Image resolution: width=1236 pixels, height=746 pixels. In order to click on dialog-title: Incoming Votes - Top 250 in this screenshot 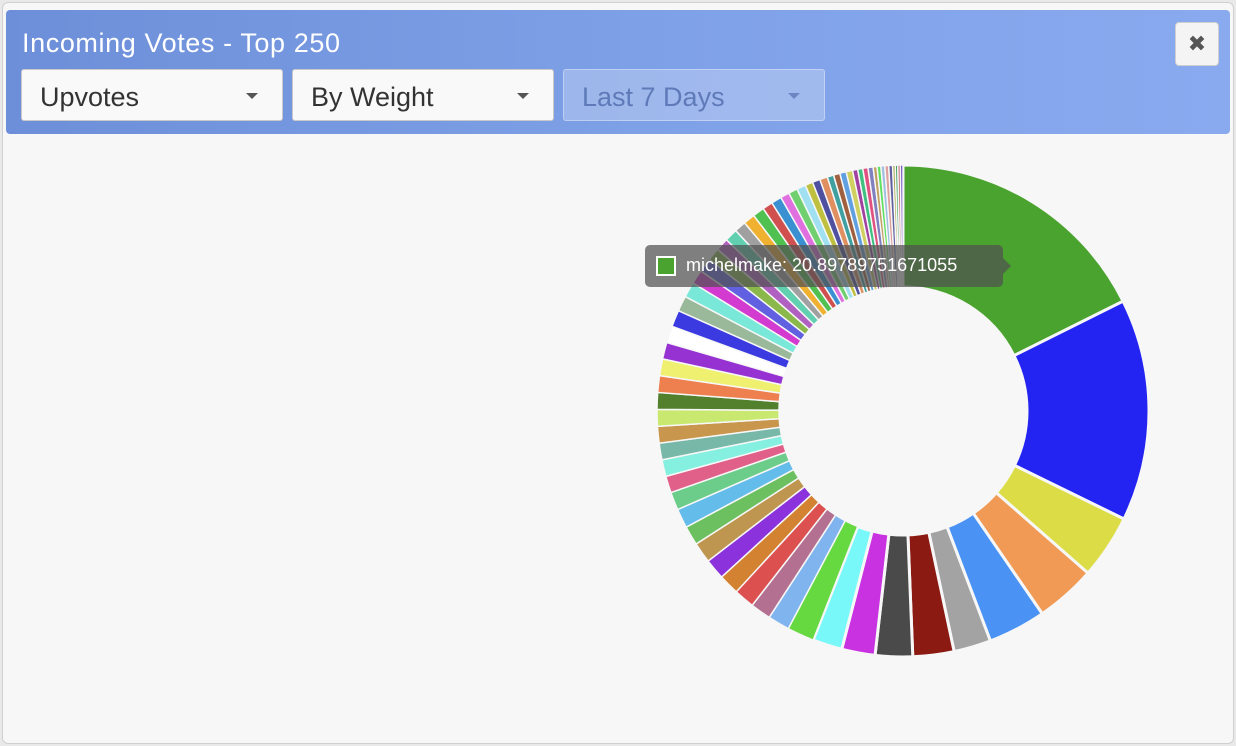, I will do `click(181, 43)`.